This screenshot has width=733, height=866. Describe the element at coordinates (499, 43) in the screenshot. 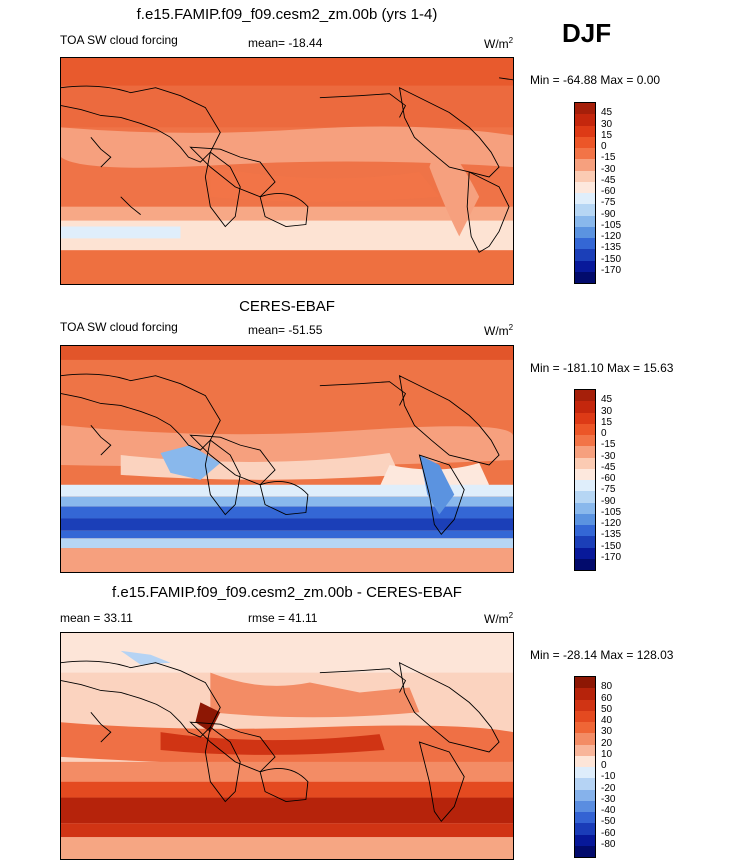

I see `panel-1-units: W/m2` at that location.